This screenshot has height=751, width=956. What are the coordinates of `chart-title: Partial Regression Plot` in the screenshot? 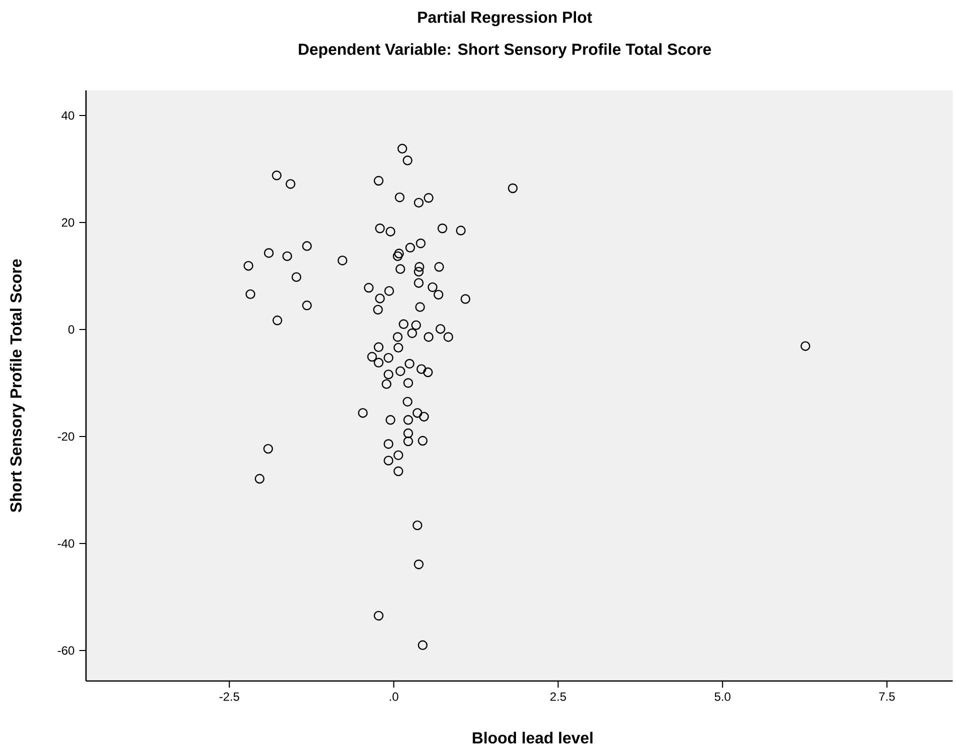 It's located at (505, 18).